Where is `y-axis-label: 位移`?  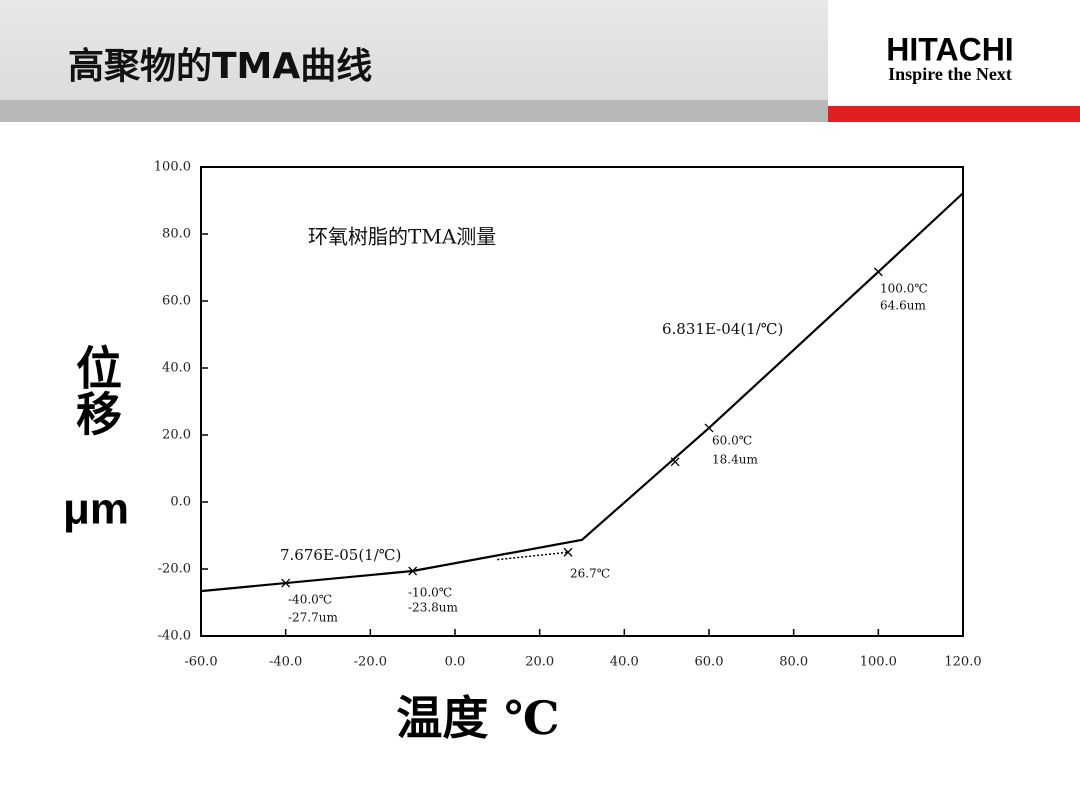
y-axis-label: 位移 is located at coordinates (96, 390).